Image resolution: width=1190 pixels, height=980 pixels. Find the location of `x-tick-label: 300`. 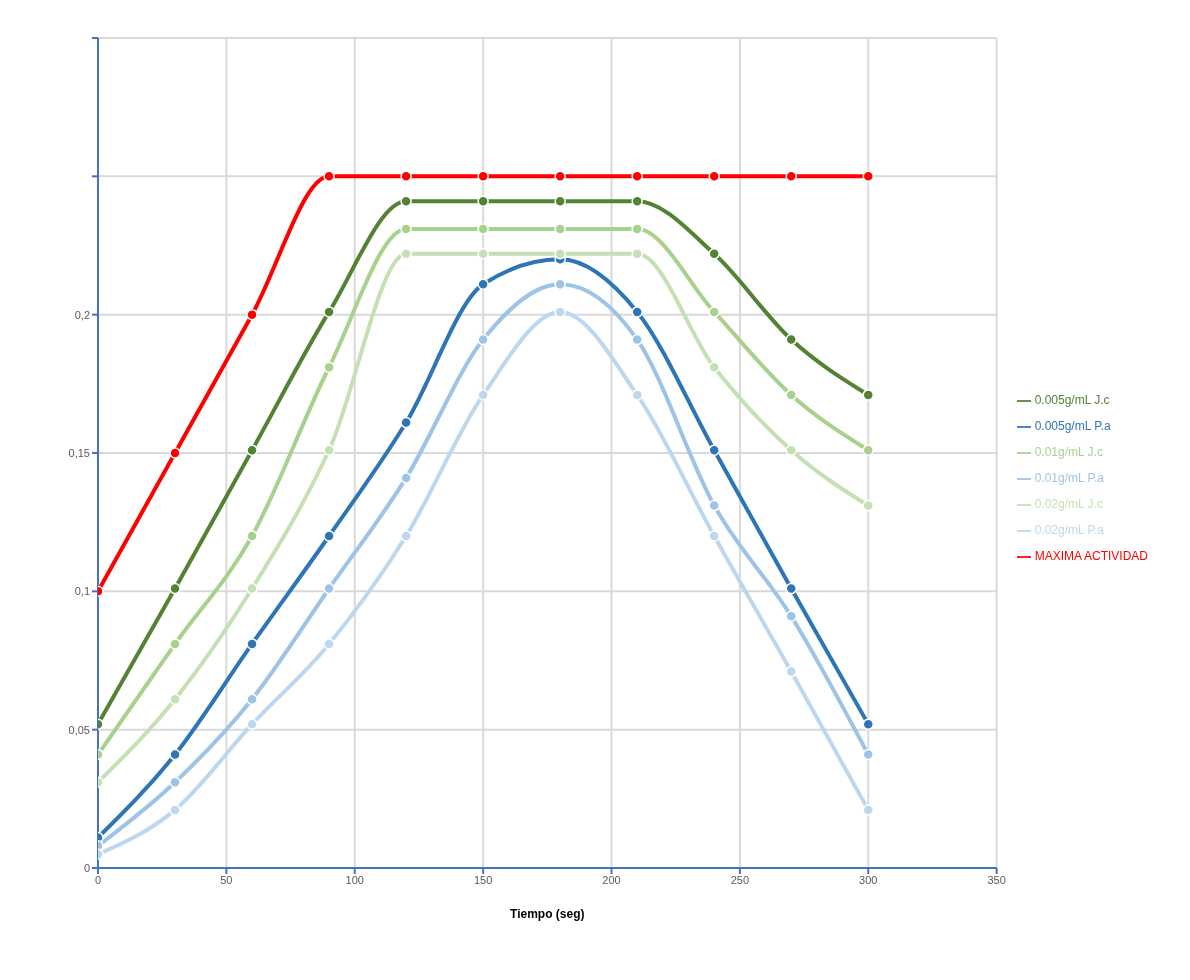

x-tick-label: 300 is located at coordinates (868, 879).